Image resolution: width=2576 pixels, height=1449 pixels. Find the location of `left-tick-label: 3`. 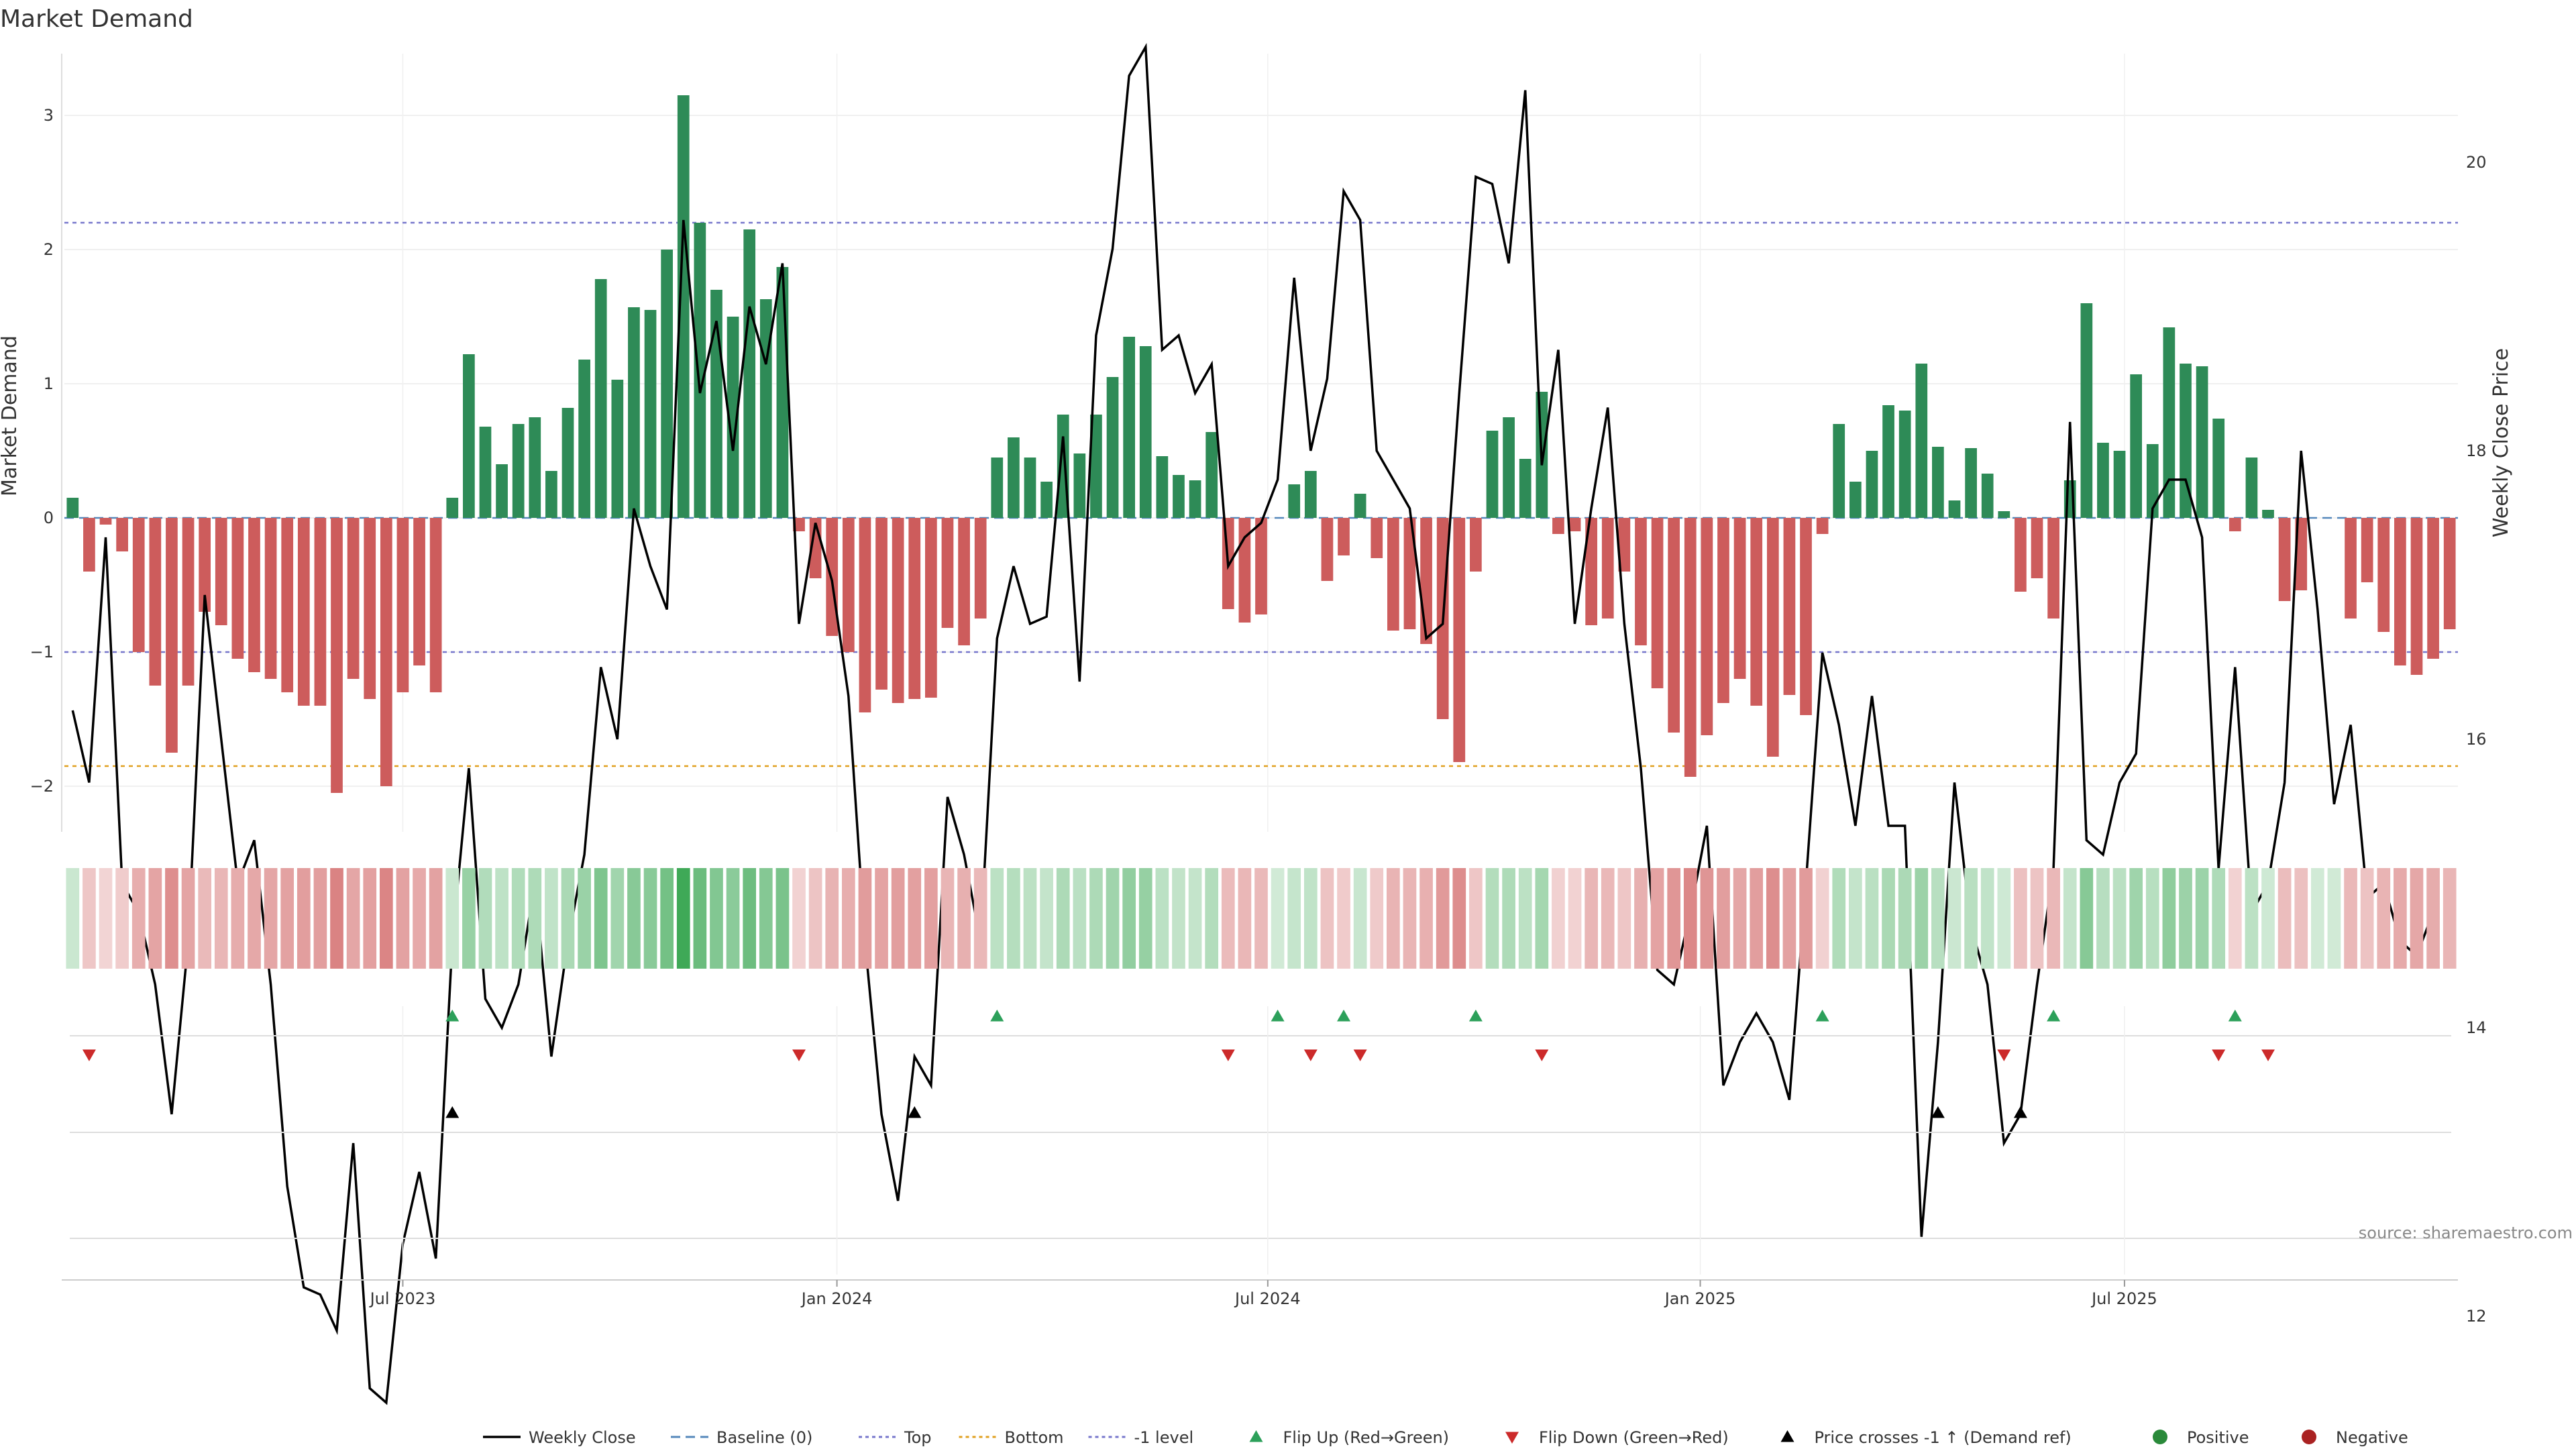

left-tick-label: 3 is located at coordinates (49, 115).